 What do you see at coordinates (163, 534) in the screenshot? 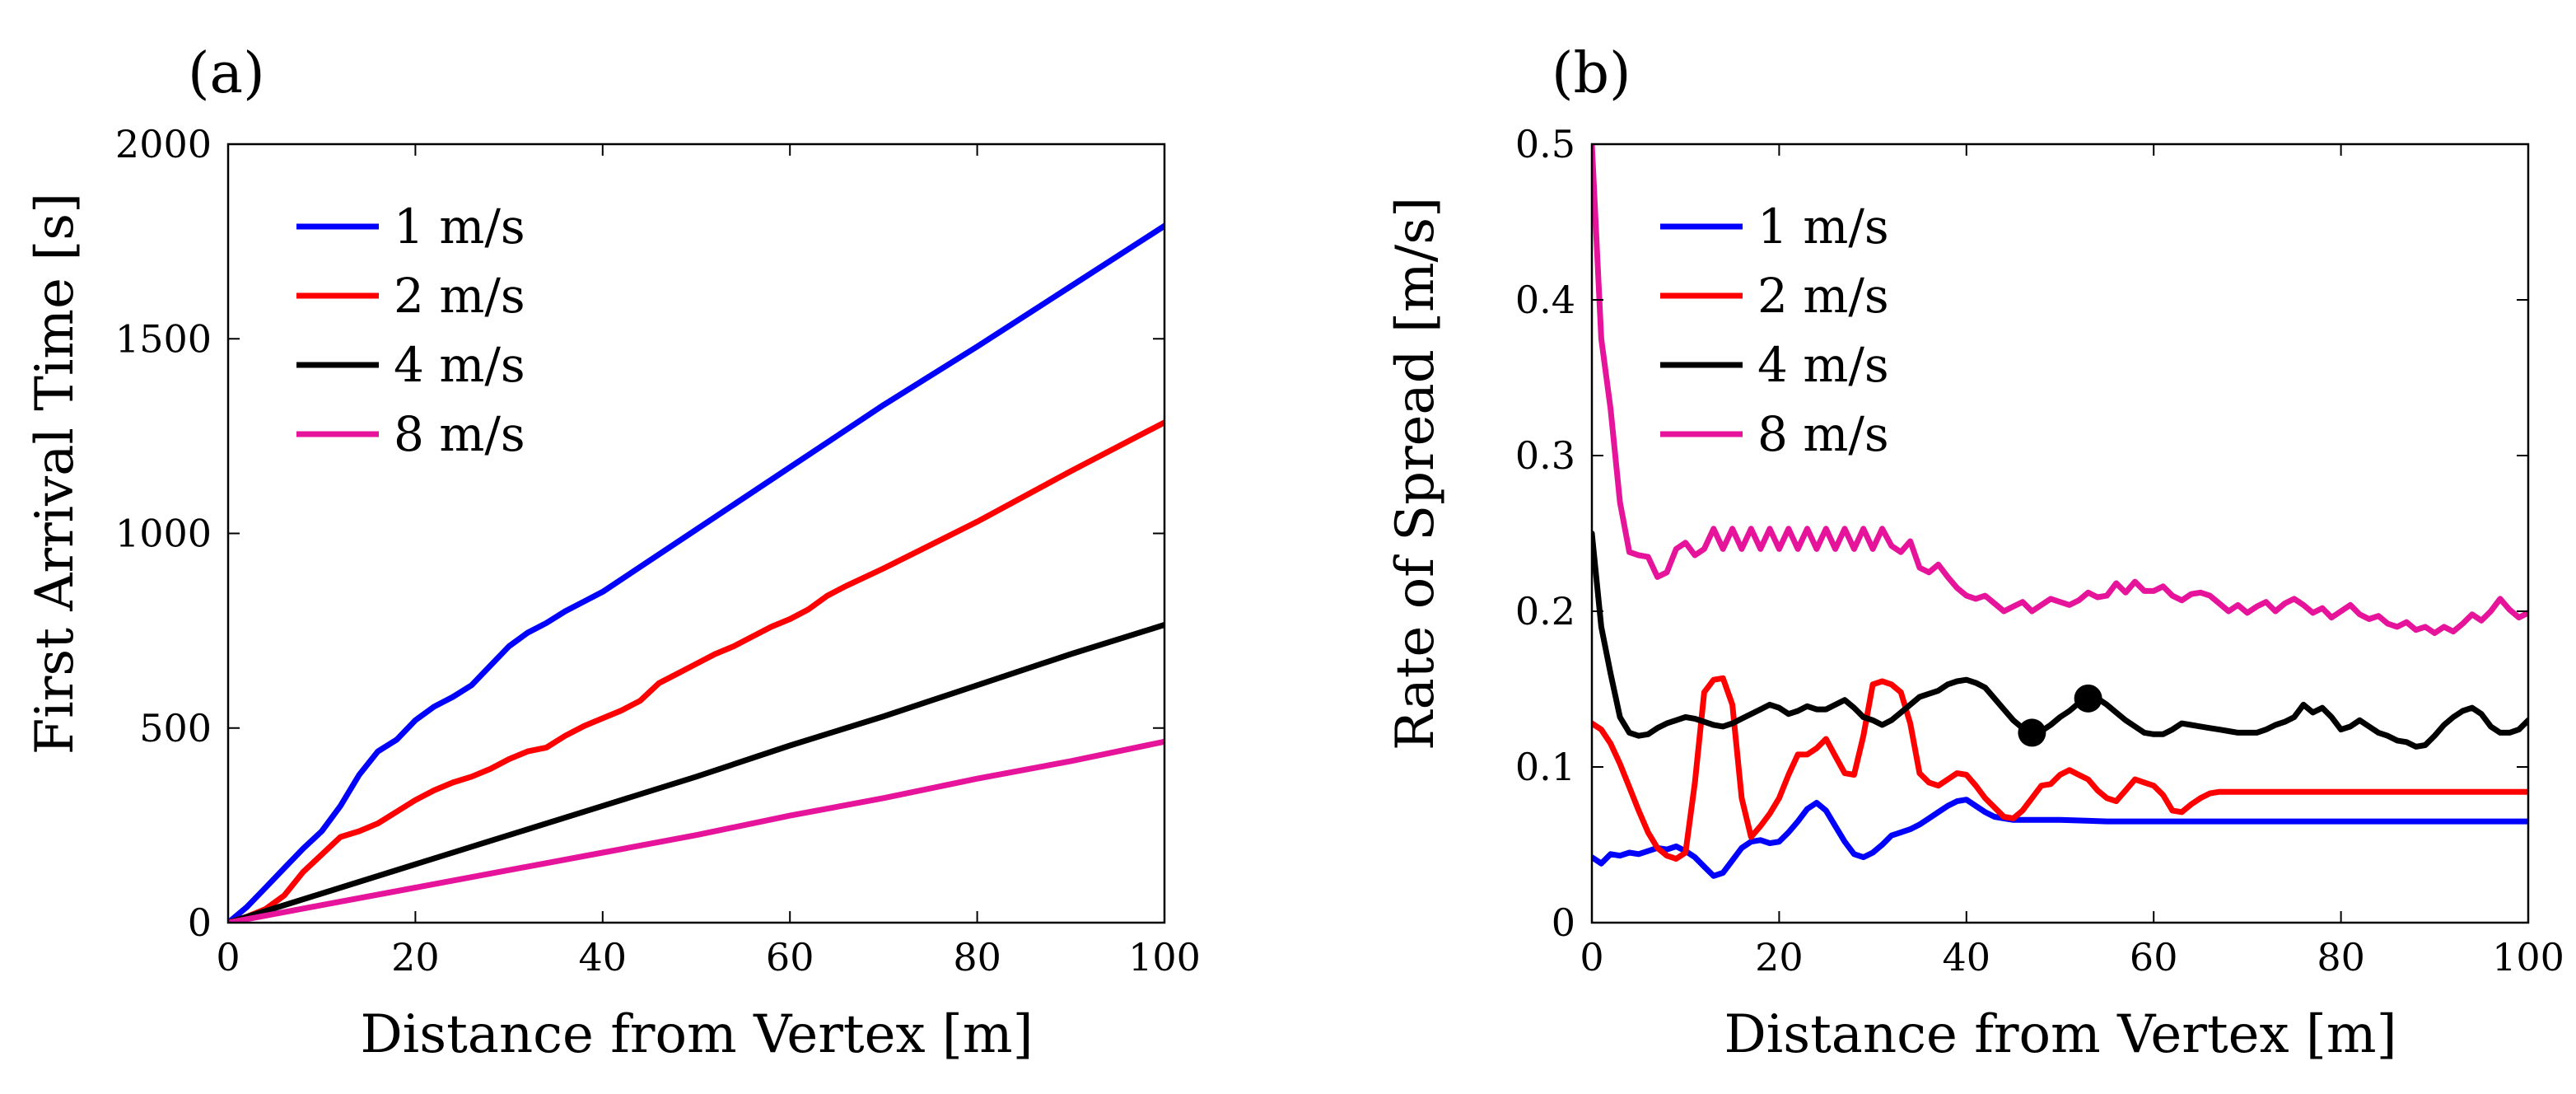
I see `panel-a-y-tick-label: 1000` at bounding box center [163, 534].